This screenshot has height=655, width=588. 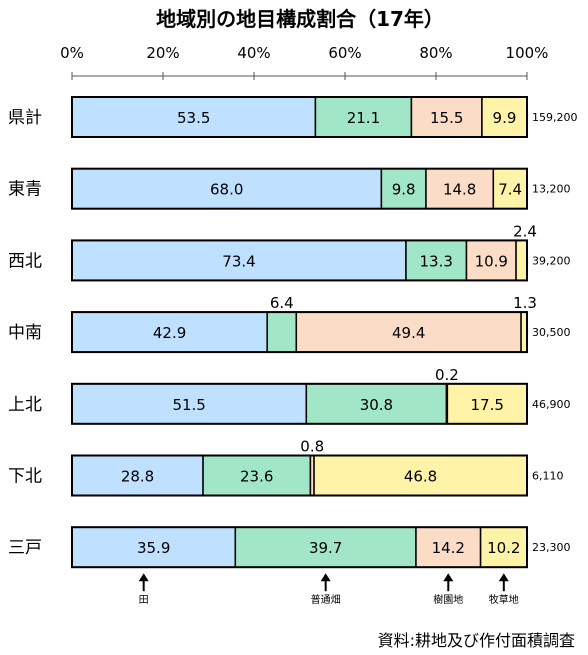 I want to click on data-label: 15.5, so click(x=446, y=118).